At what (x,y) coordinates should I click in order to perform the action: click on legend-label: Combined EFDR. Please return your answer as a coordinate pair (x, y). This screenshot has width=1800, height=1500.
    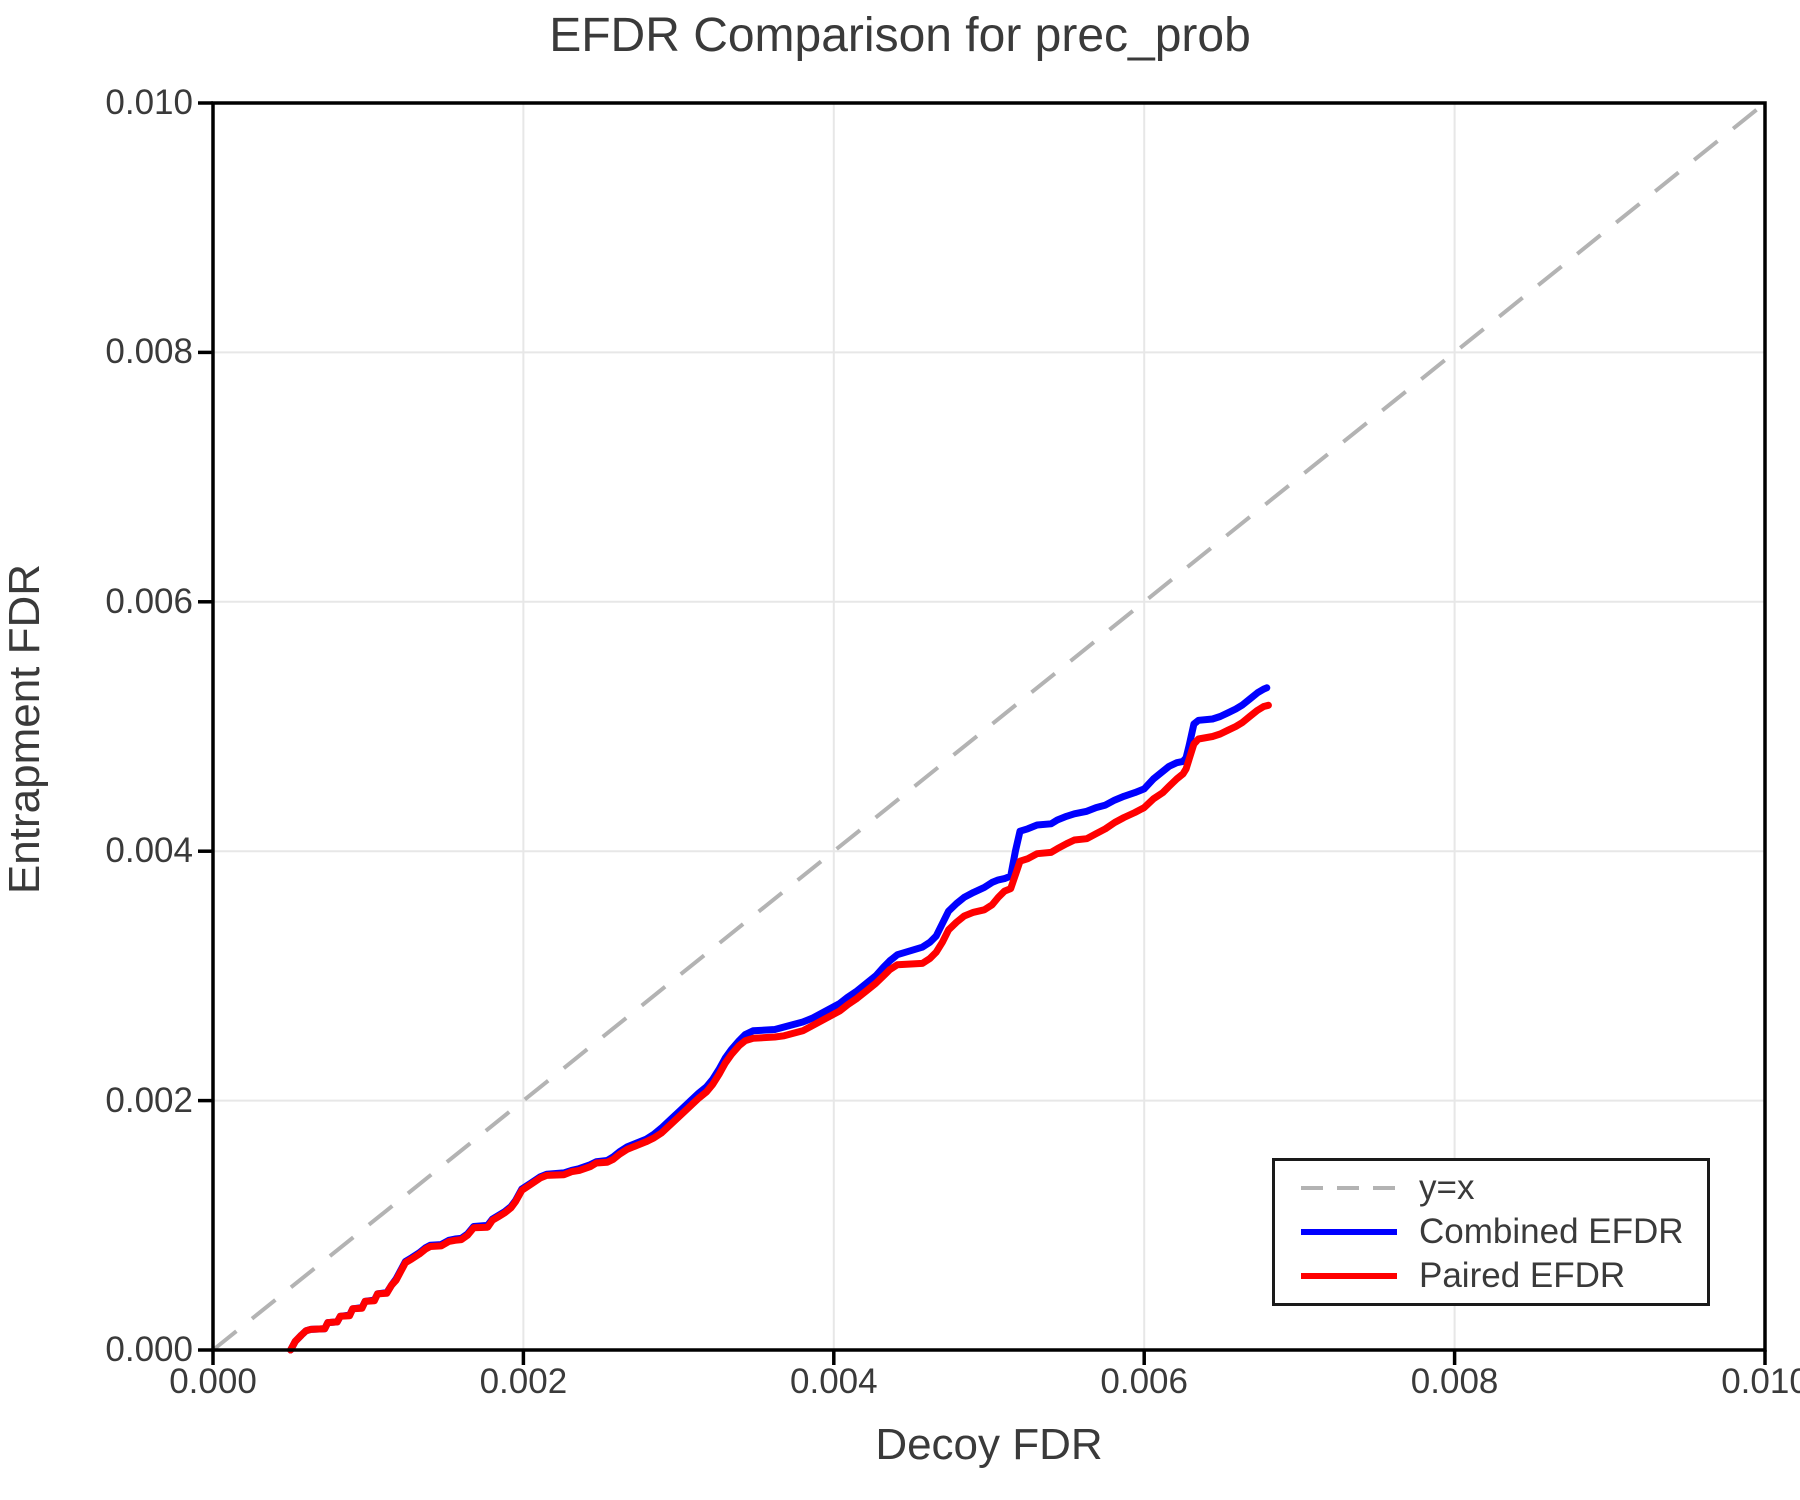
    Looking at the image, I should click on (1551, 1231).